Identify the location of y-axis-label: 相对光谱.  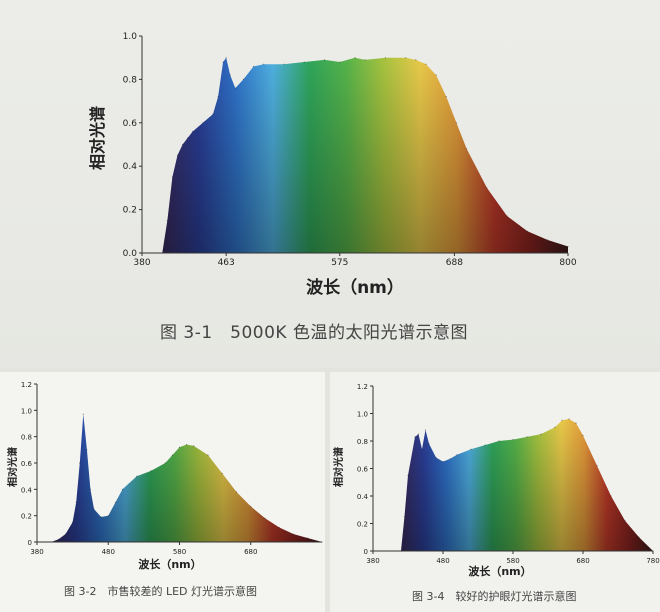
(12, 467).